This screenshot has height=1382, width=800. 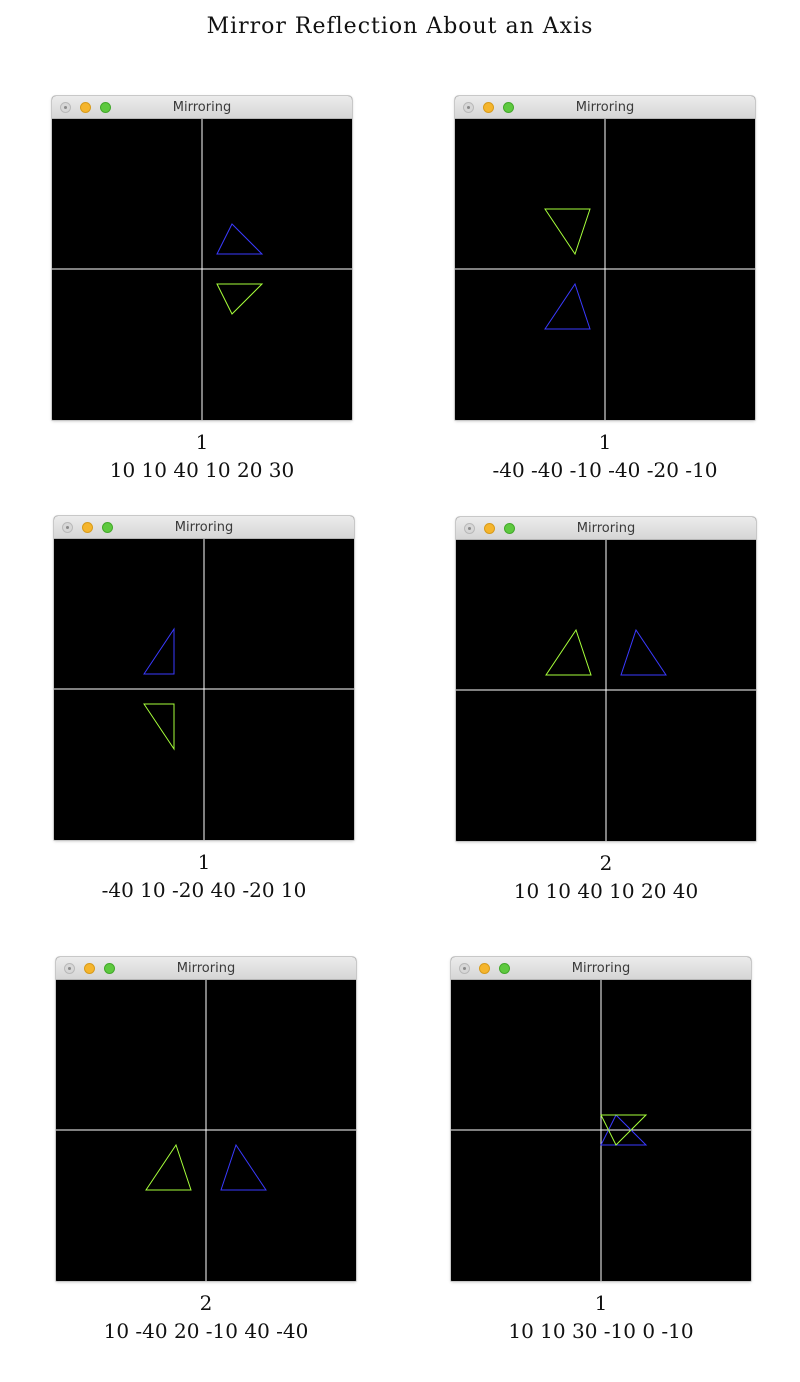 I want to click on panel-6: Mirroring 1 10 10 30 -10 0 -10, so click(x=601, y=1150).